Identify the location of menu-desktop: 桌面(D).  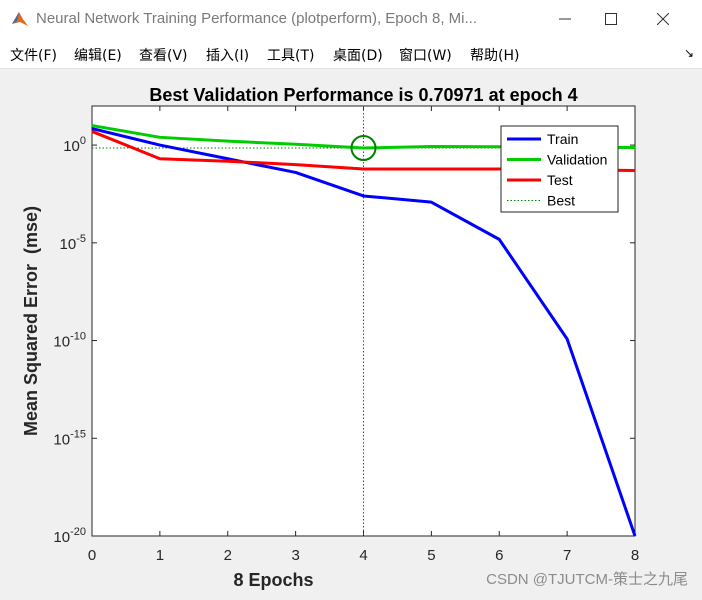
(358, 56).